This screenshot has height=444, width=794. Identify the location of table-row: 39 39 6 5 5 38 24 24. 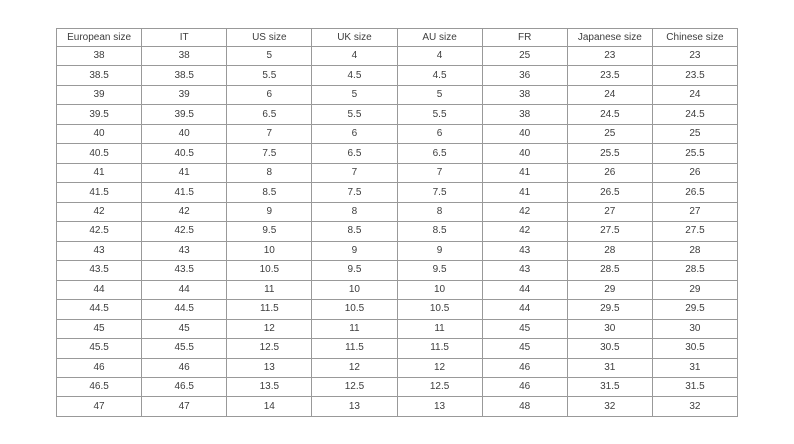
(397, 95).